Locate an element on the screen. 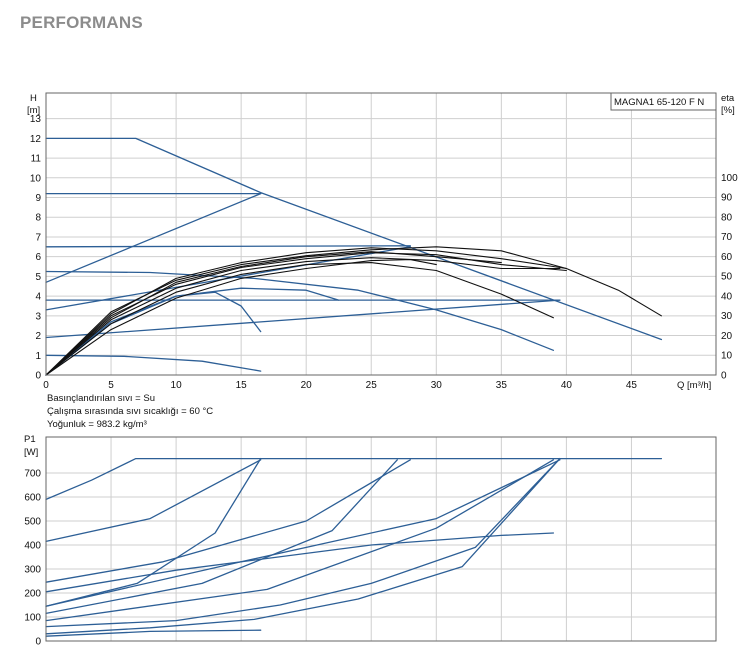 This screenshot has height=662, width=751. head-ylabel-H: H is located at coordinates (33, 98).